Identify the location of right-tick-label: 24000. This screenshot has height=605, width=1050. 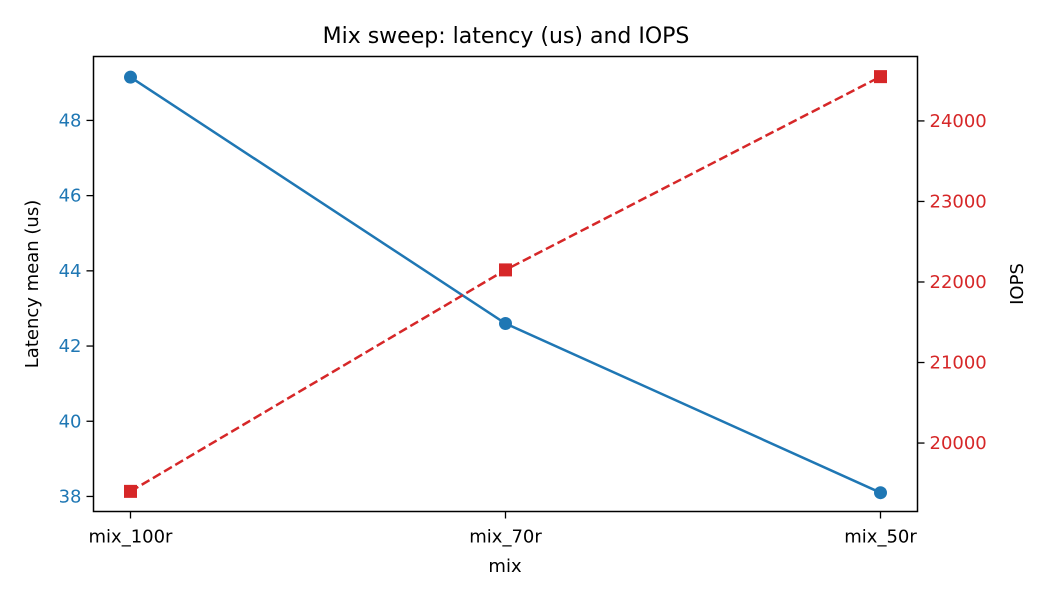
(958, 121).